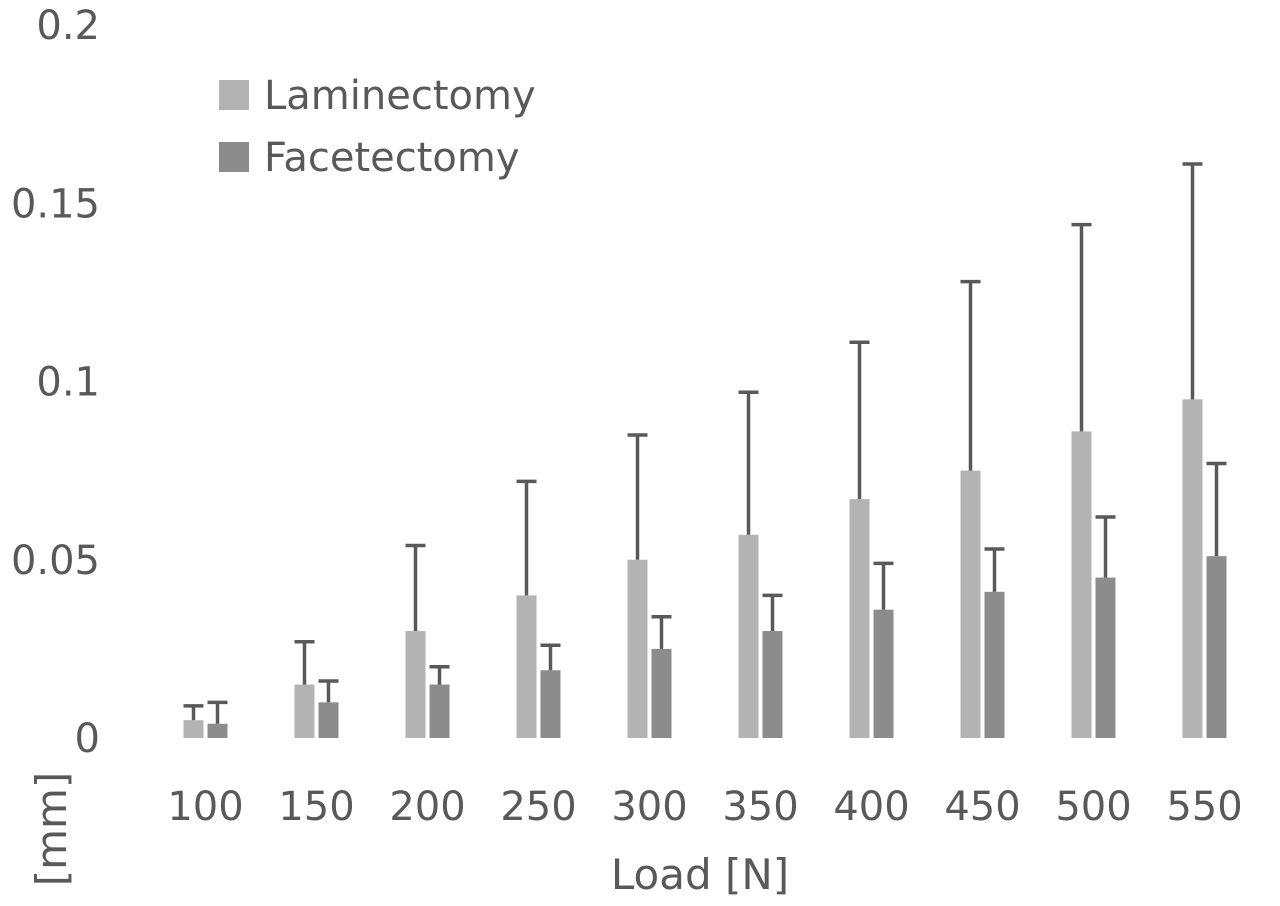 The image size is (1280, 906). Describe the element at coordinates (704, 807) in the screenshot. I see `x-axis-ticks: 100 150 200 250 300 350 400 450 500 550` at that location.